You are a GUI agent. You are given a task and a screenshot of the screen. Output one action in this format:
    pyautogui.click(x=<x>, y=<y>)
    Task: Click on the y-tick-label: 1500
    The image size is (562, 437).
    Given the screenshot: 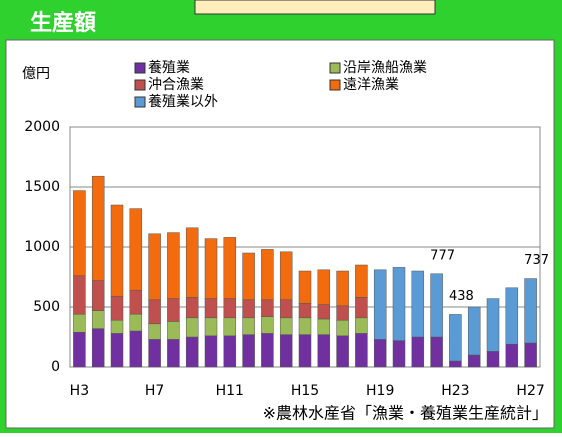 What is the action you would take?
    pyautogui.click(x=42, y=187)
    